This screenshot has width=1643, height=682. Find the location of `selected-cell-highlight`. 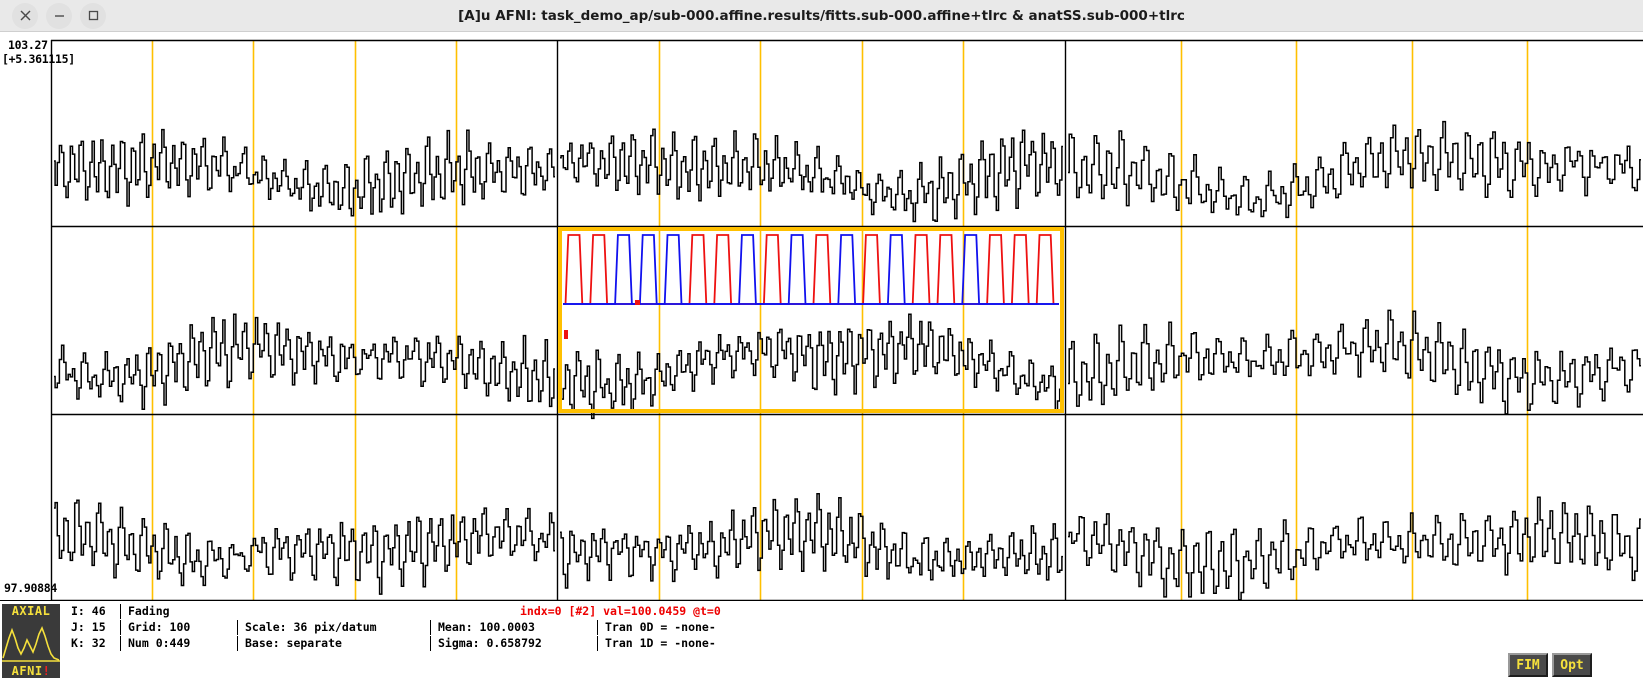

selected-cell-highlight is located at coordinates (811, 320).